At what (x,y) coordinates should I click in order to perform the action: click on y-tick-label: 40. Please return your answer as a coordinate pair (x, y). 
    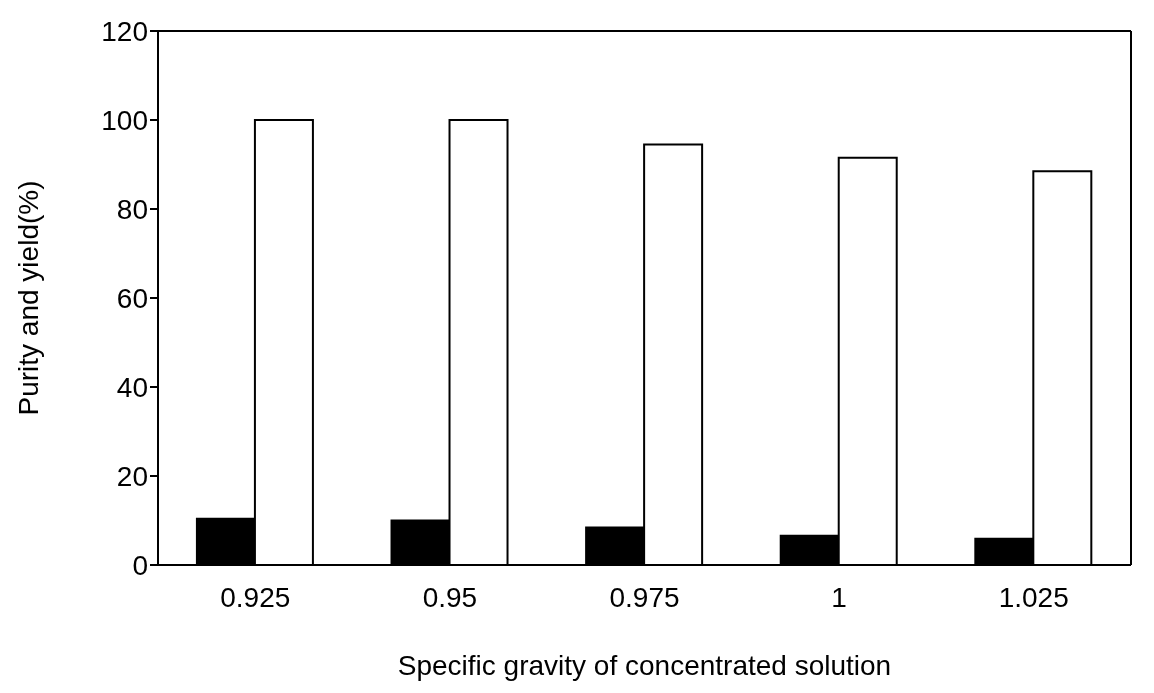
    Looking at the image, I should click on (132, 387).